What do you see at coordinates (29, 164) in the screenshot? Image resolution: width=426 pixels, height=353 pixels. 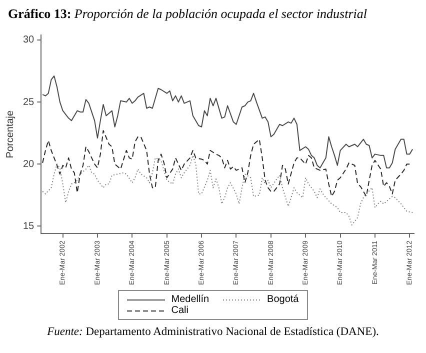 I see `y-tick-label: 20` at bounding box center [29, 164].